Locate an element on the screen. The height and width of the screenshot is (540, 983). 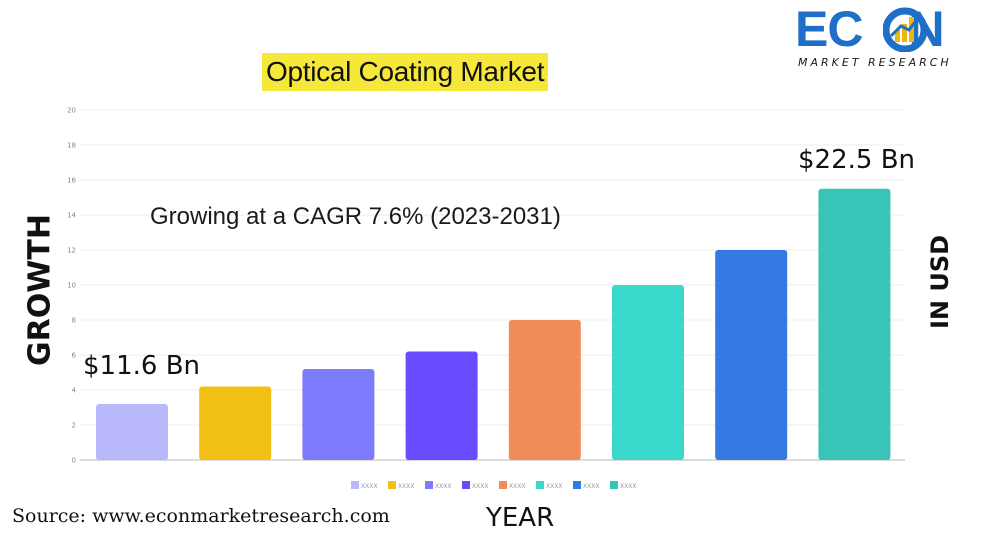
source-credit: Source: www.econmarketresearch.com is located at coordinates (201, 516).